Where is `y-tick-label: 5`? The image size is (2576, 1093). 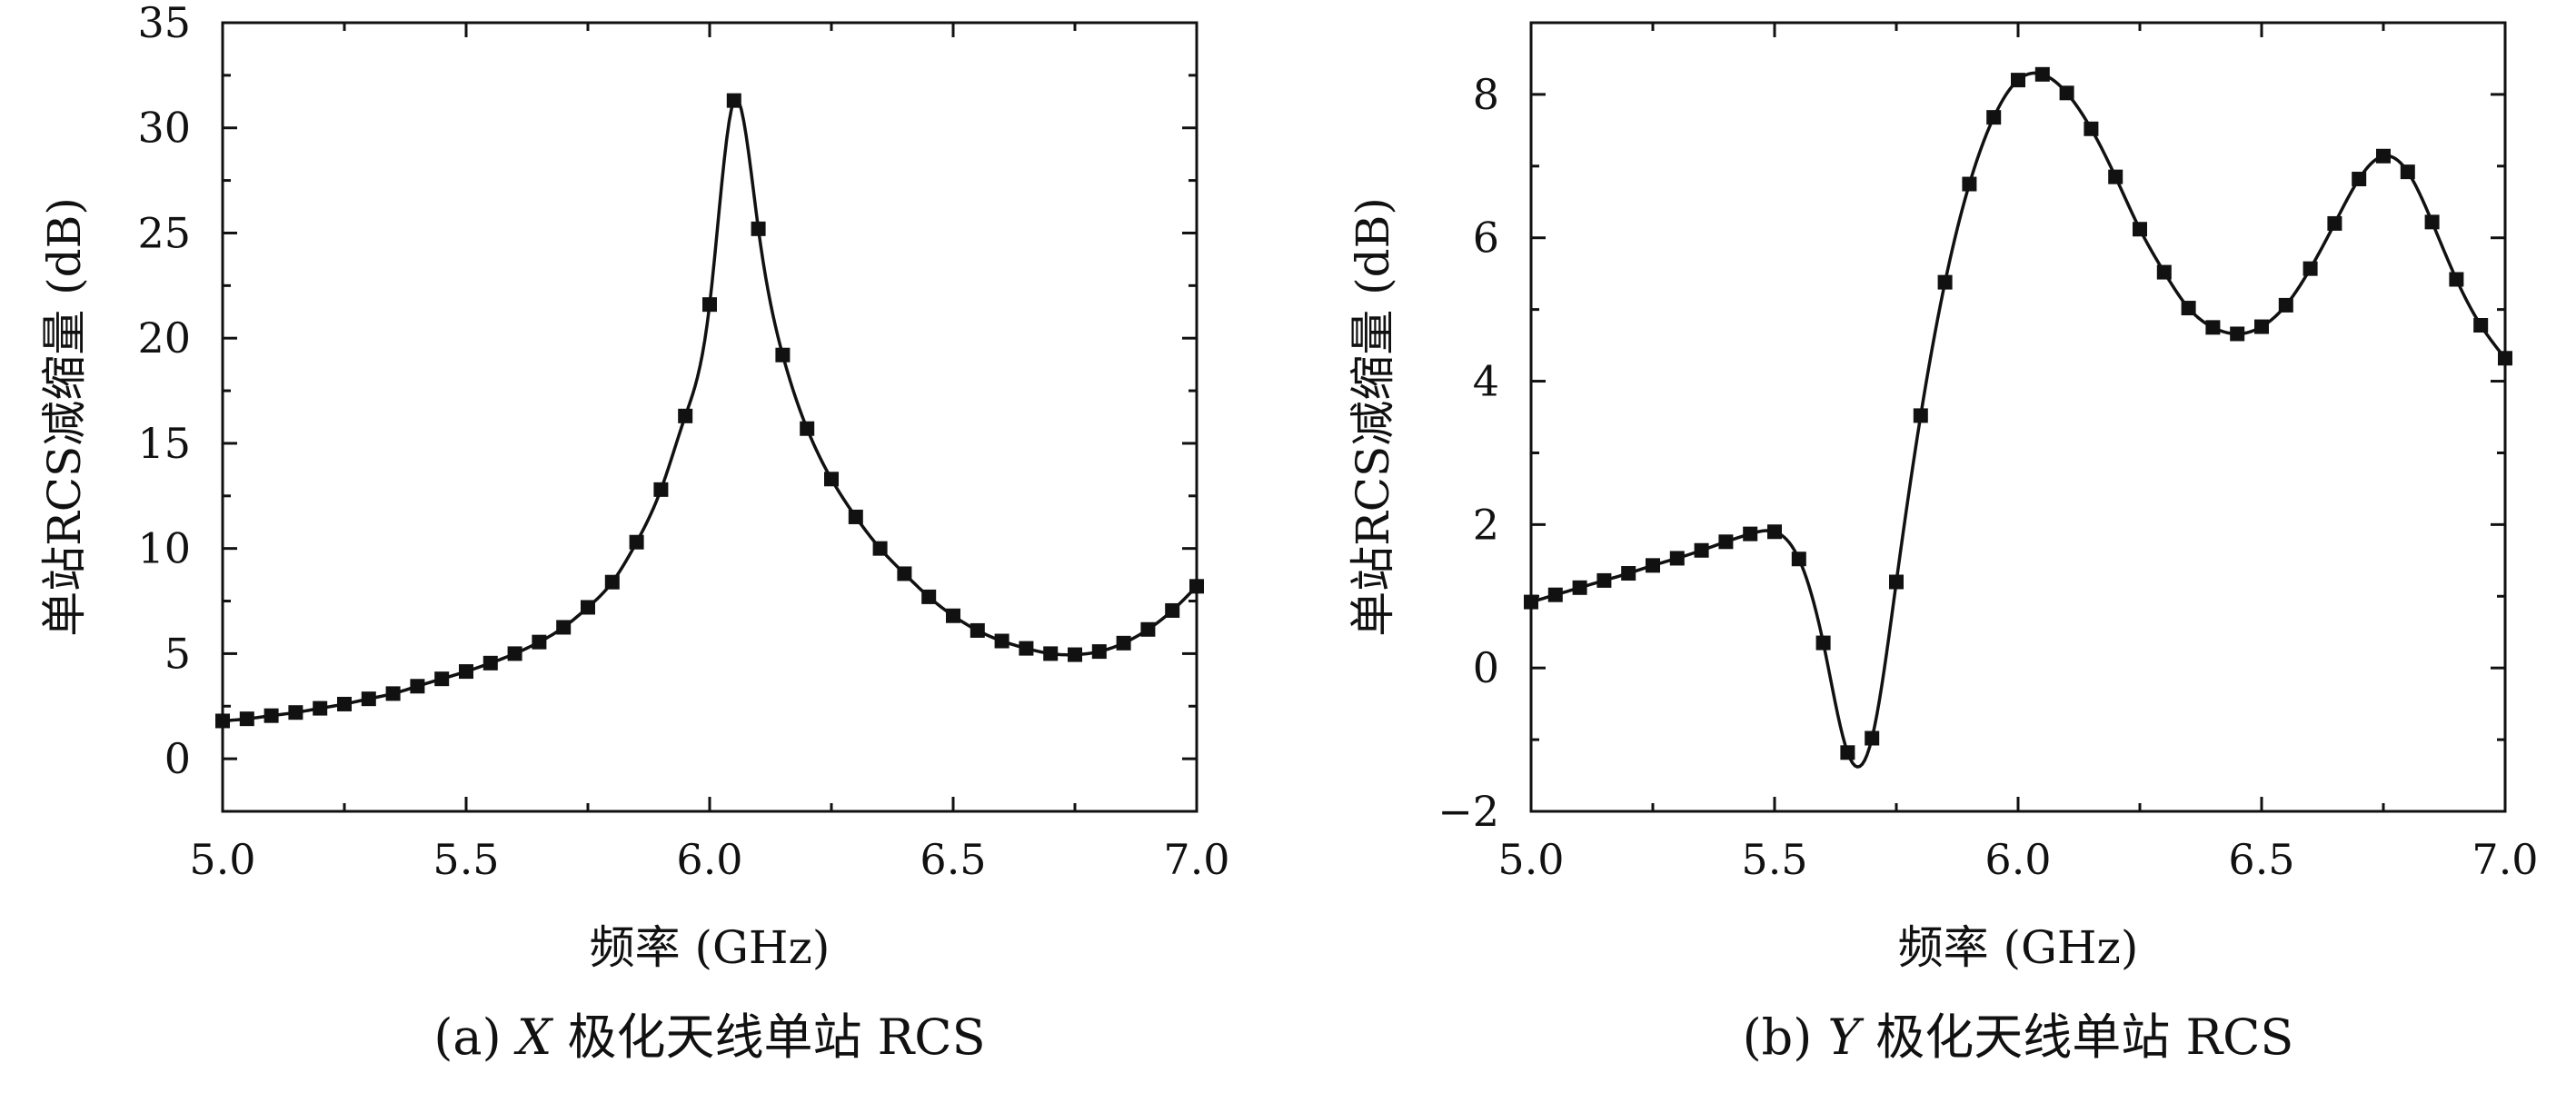
y-tick-label: 5 is located at coordinates (177, 654).